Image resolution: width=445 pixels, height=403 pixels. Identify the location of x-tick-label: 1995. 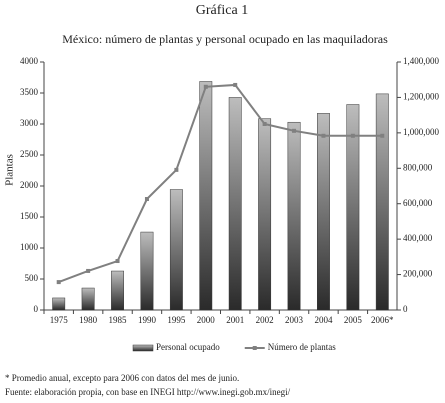
(176, 320).